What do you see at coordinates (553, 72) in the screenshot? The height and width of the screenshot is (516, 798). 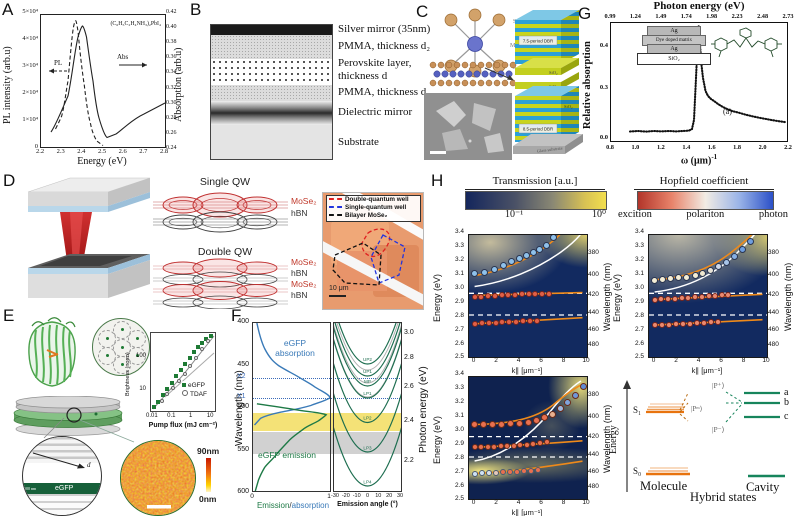 I see `sio2-spacer-top-label: SiO₂` at bounding box center [553, 72].